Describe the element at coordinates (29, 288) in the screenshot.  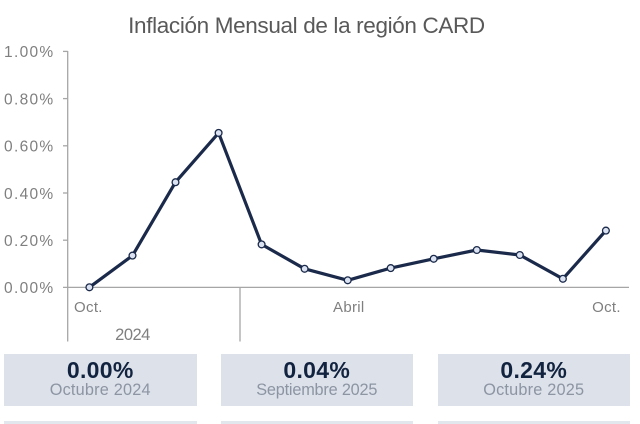
I see `svg-text: 0.00%` at that location.